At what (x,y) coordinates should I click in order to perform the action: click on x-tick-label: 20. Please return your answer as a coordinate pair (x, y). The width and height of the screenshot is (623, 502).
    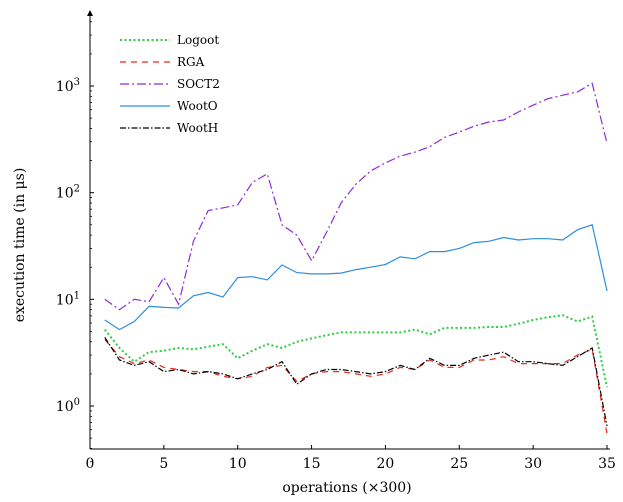
    Looking at the image, I should click on (386, 464).